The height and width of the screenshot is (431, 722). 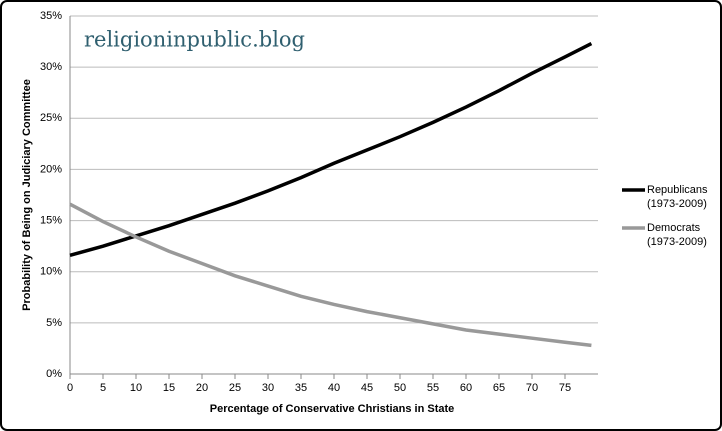 I want to click on x-tick-label: 25, so click(x=235, y=388).